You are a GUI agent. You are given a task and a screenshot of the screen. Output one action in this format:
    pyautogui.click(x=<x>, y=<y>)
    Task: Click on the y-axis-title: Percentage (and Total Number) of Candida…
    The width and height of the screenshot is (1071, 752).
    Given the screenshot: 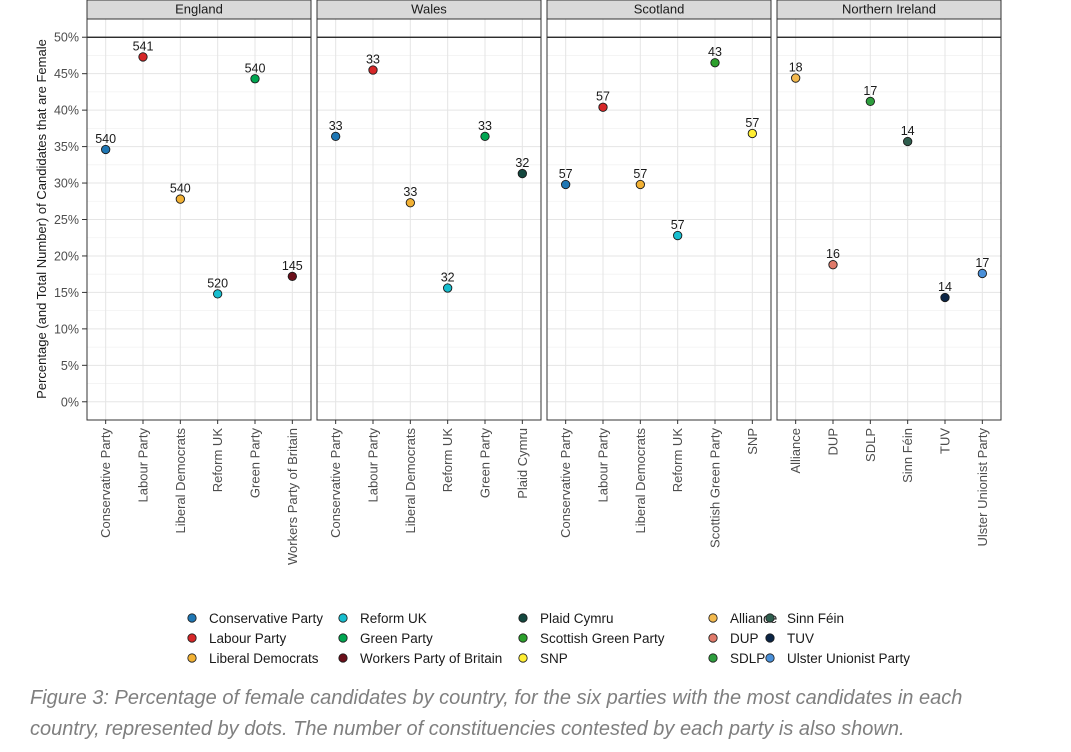 What is the action you would take?
    pyautogui.click(x=41, y=219)
    